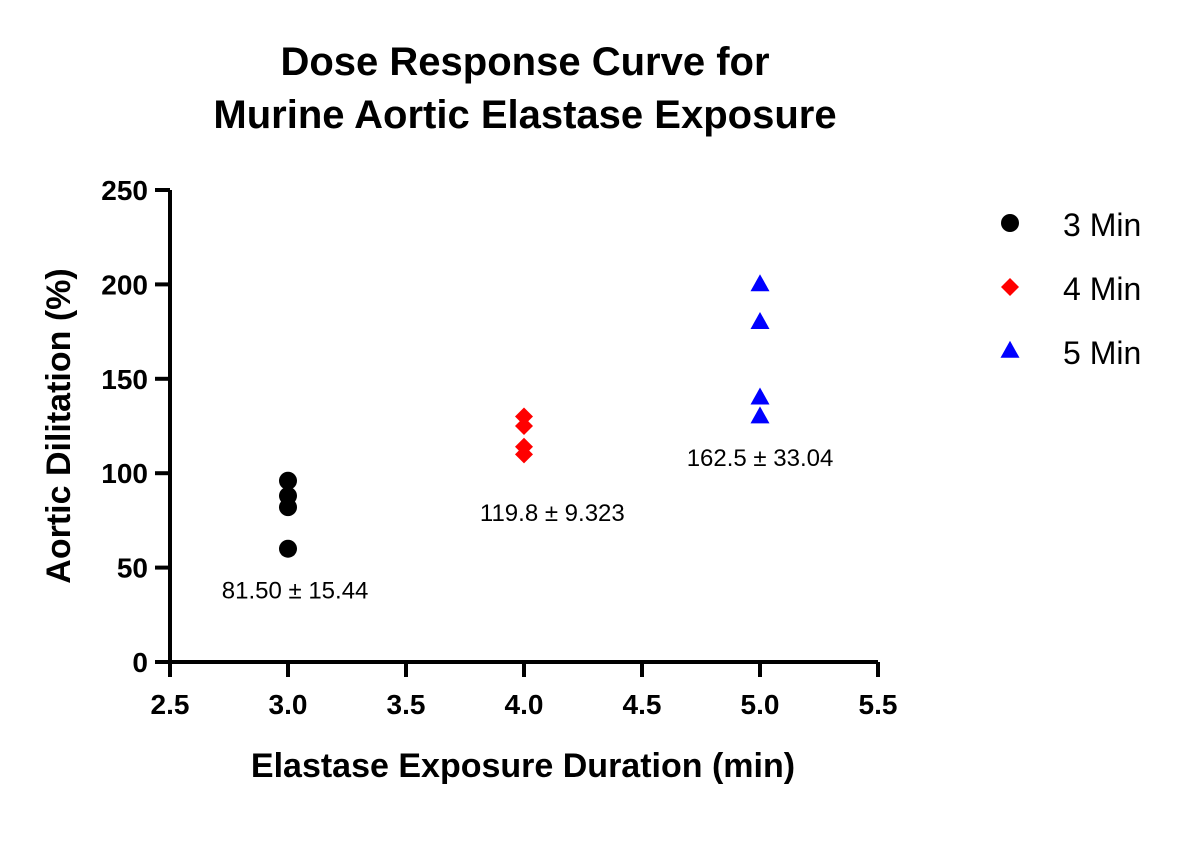 This screenshot has width=1200, height=864. What do you see at coordinates (1102, 289) in the screenshot?
I see `legend-label: 4 Min` at bounding box center [1102, 289].